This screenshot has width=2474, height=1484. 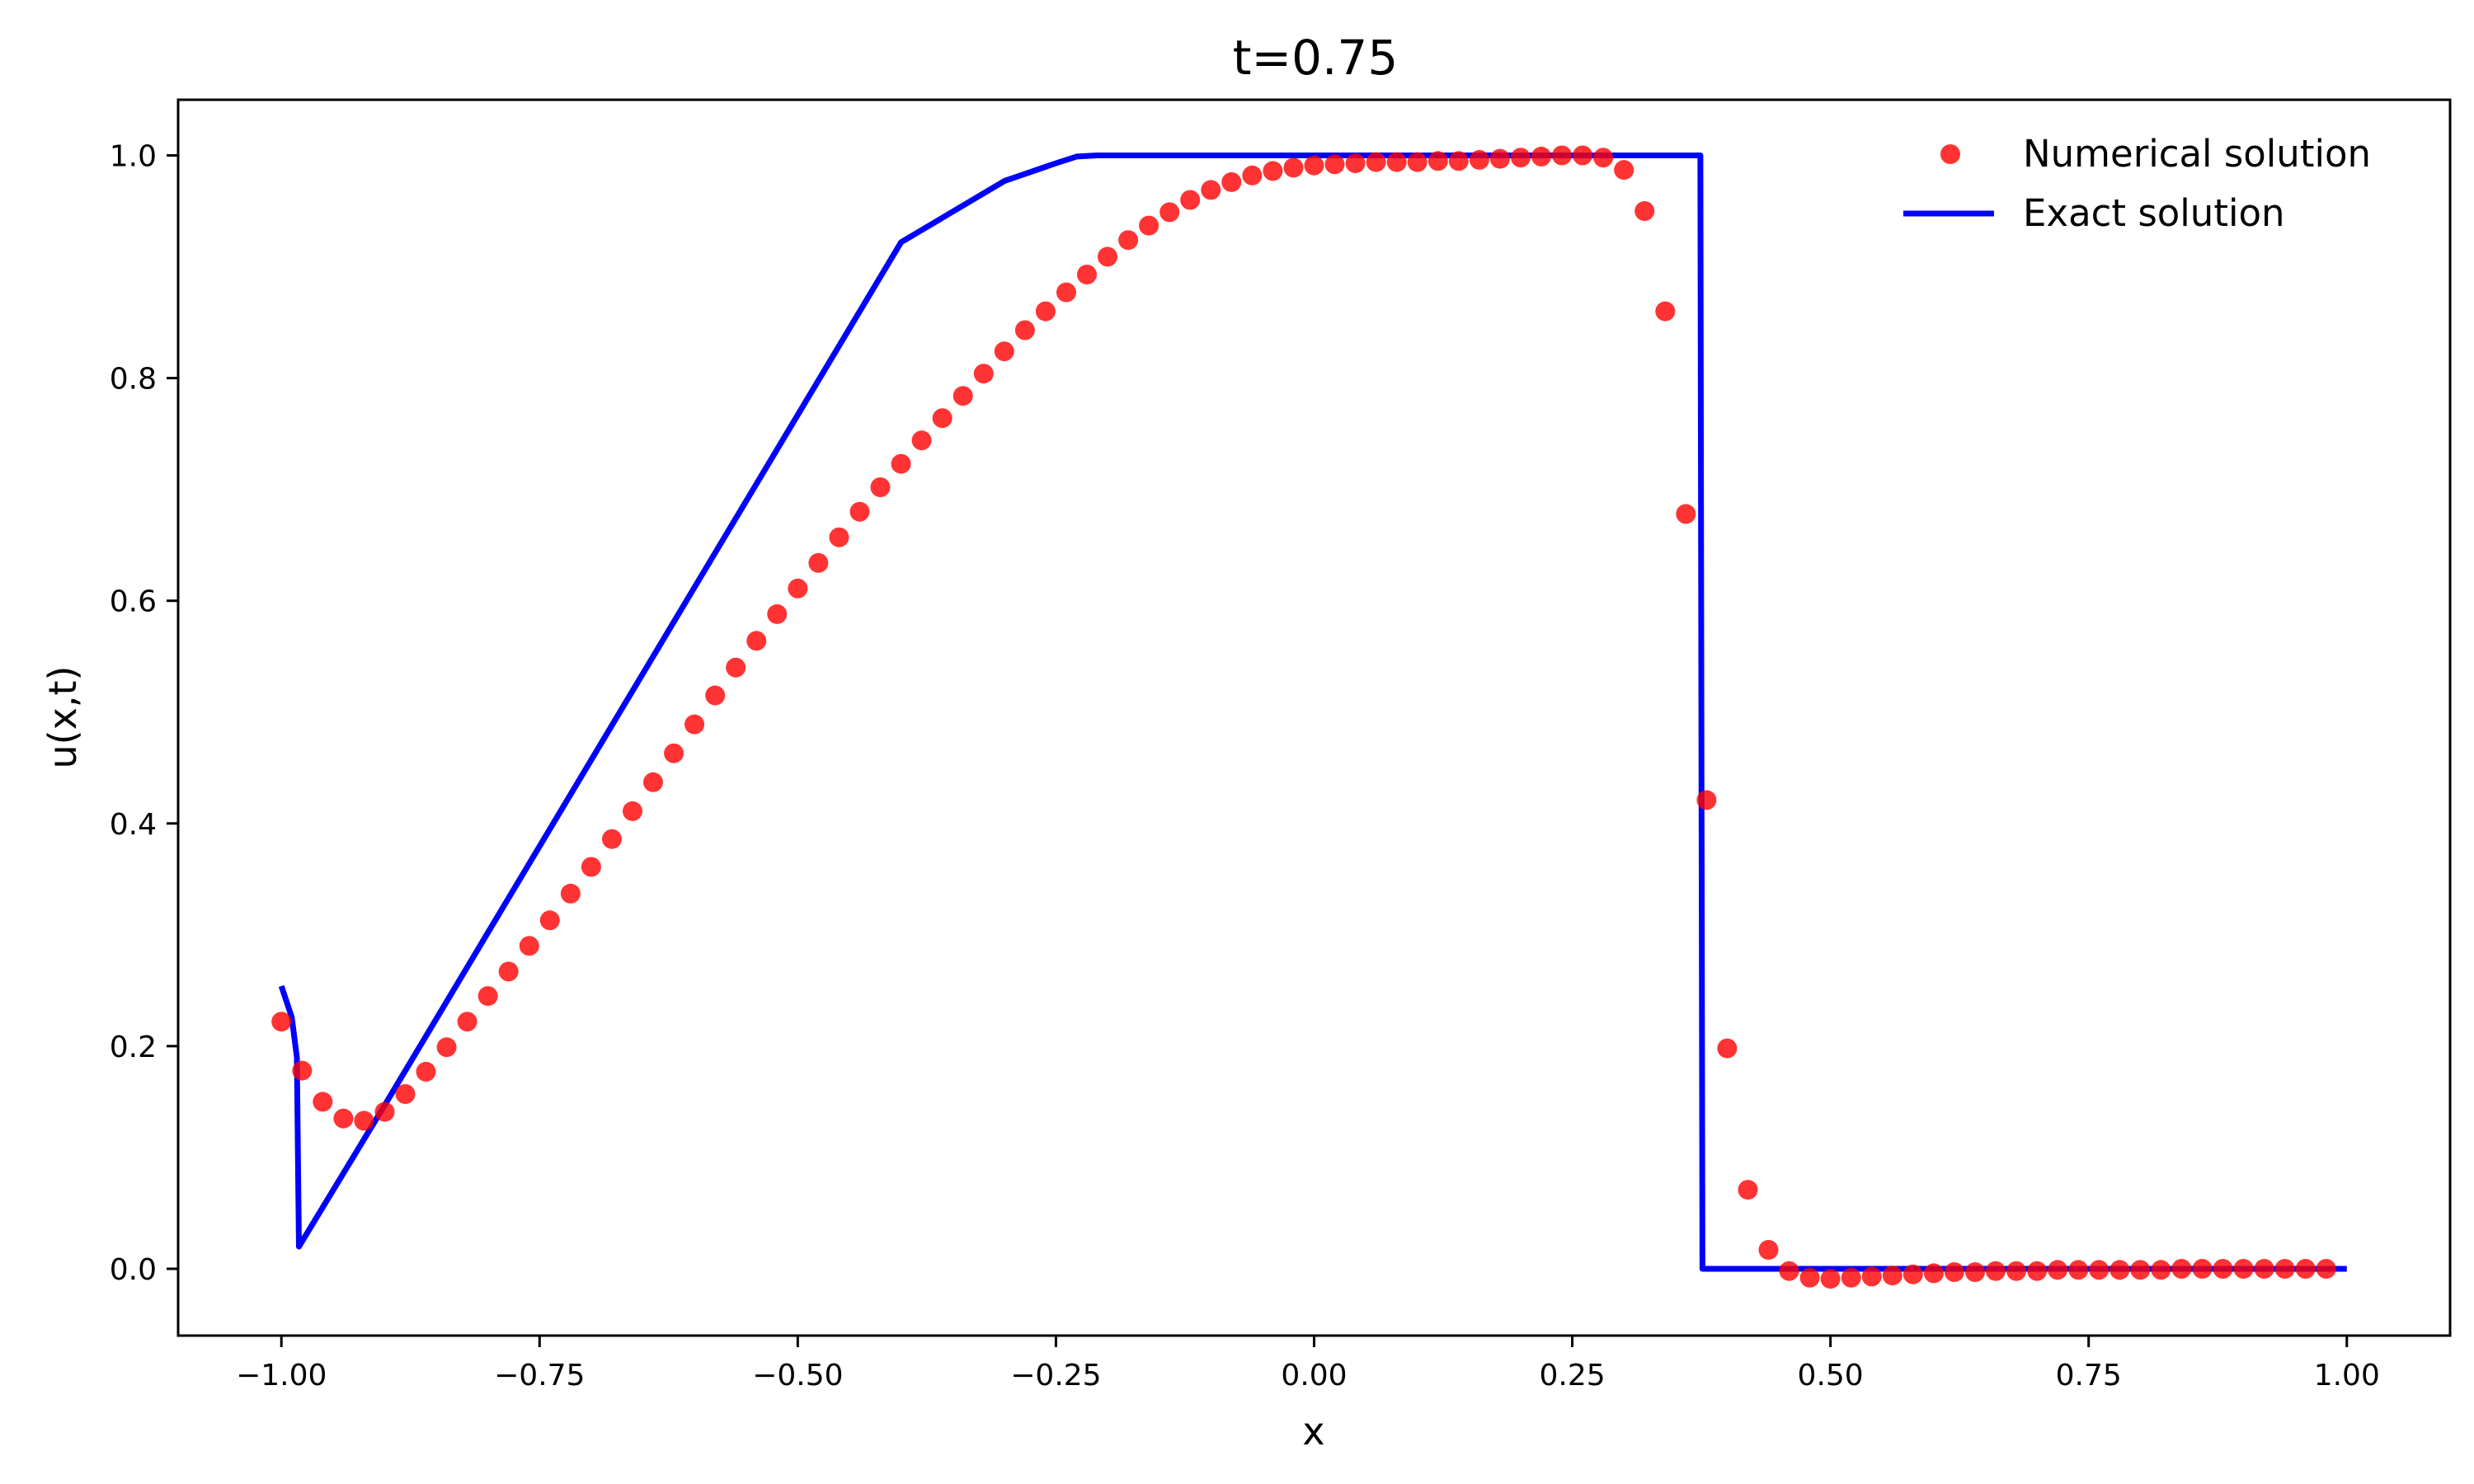 I want to click on x-axis-label: x, so click(x=1313, y=1431).